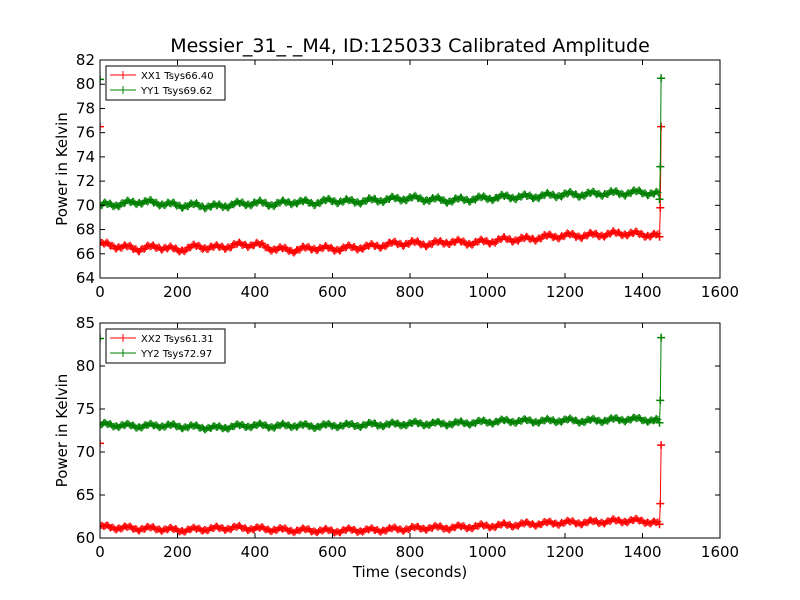 This screenshot has height=600, width=800. I want to click on y-tick-label: 75, so click(85, 409).